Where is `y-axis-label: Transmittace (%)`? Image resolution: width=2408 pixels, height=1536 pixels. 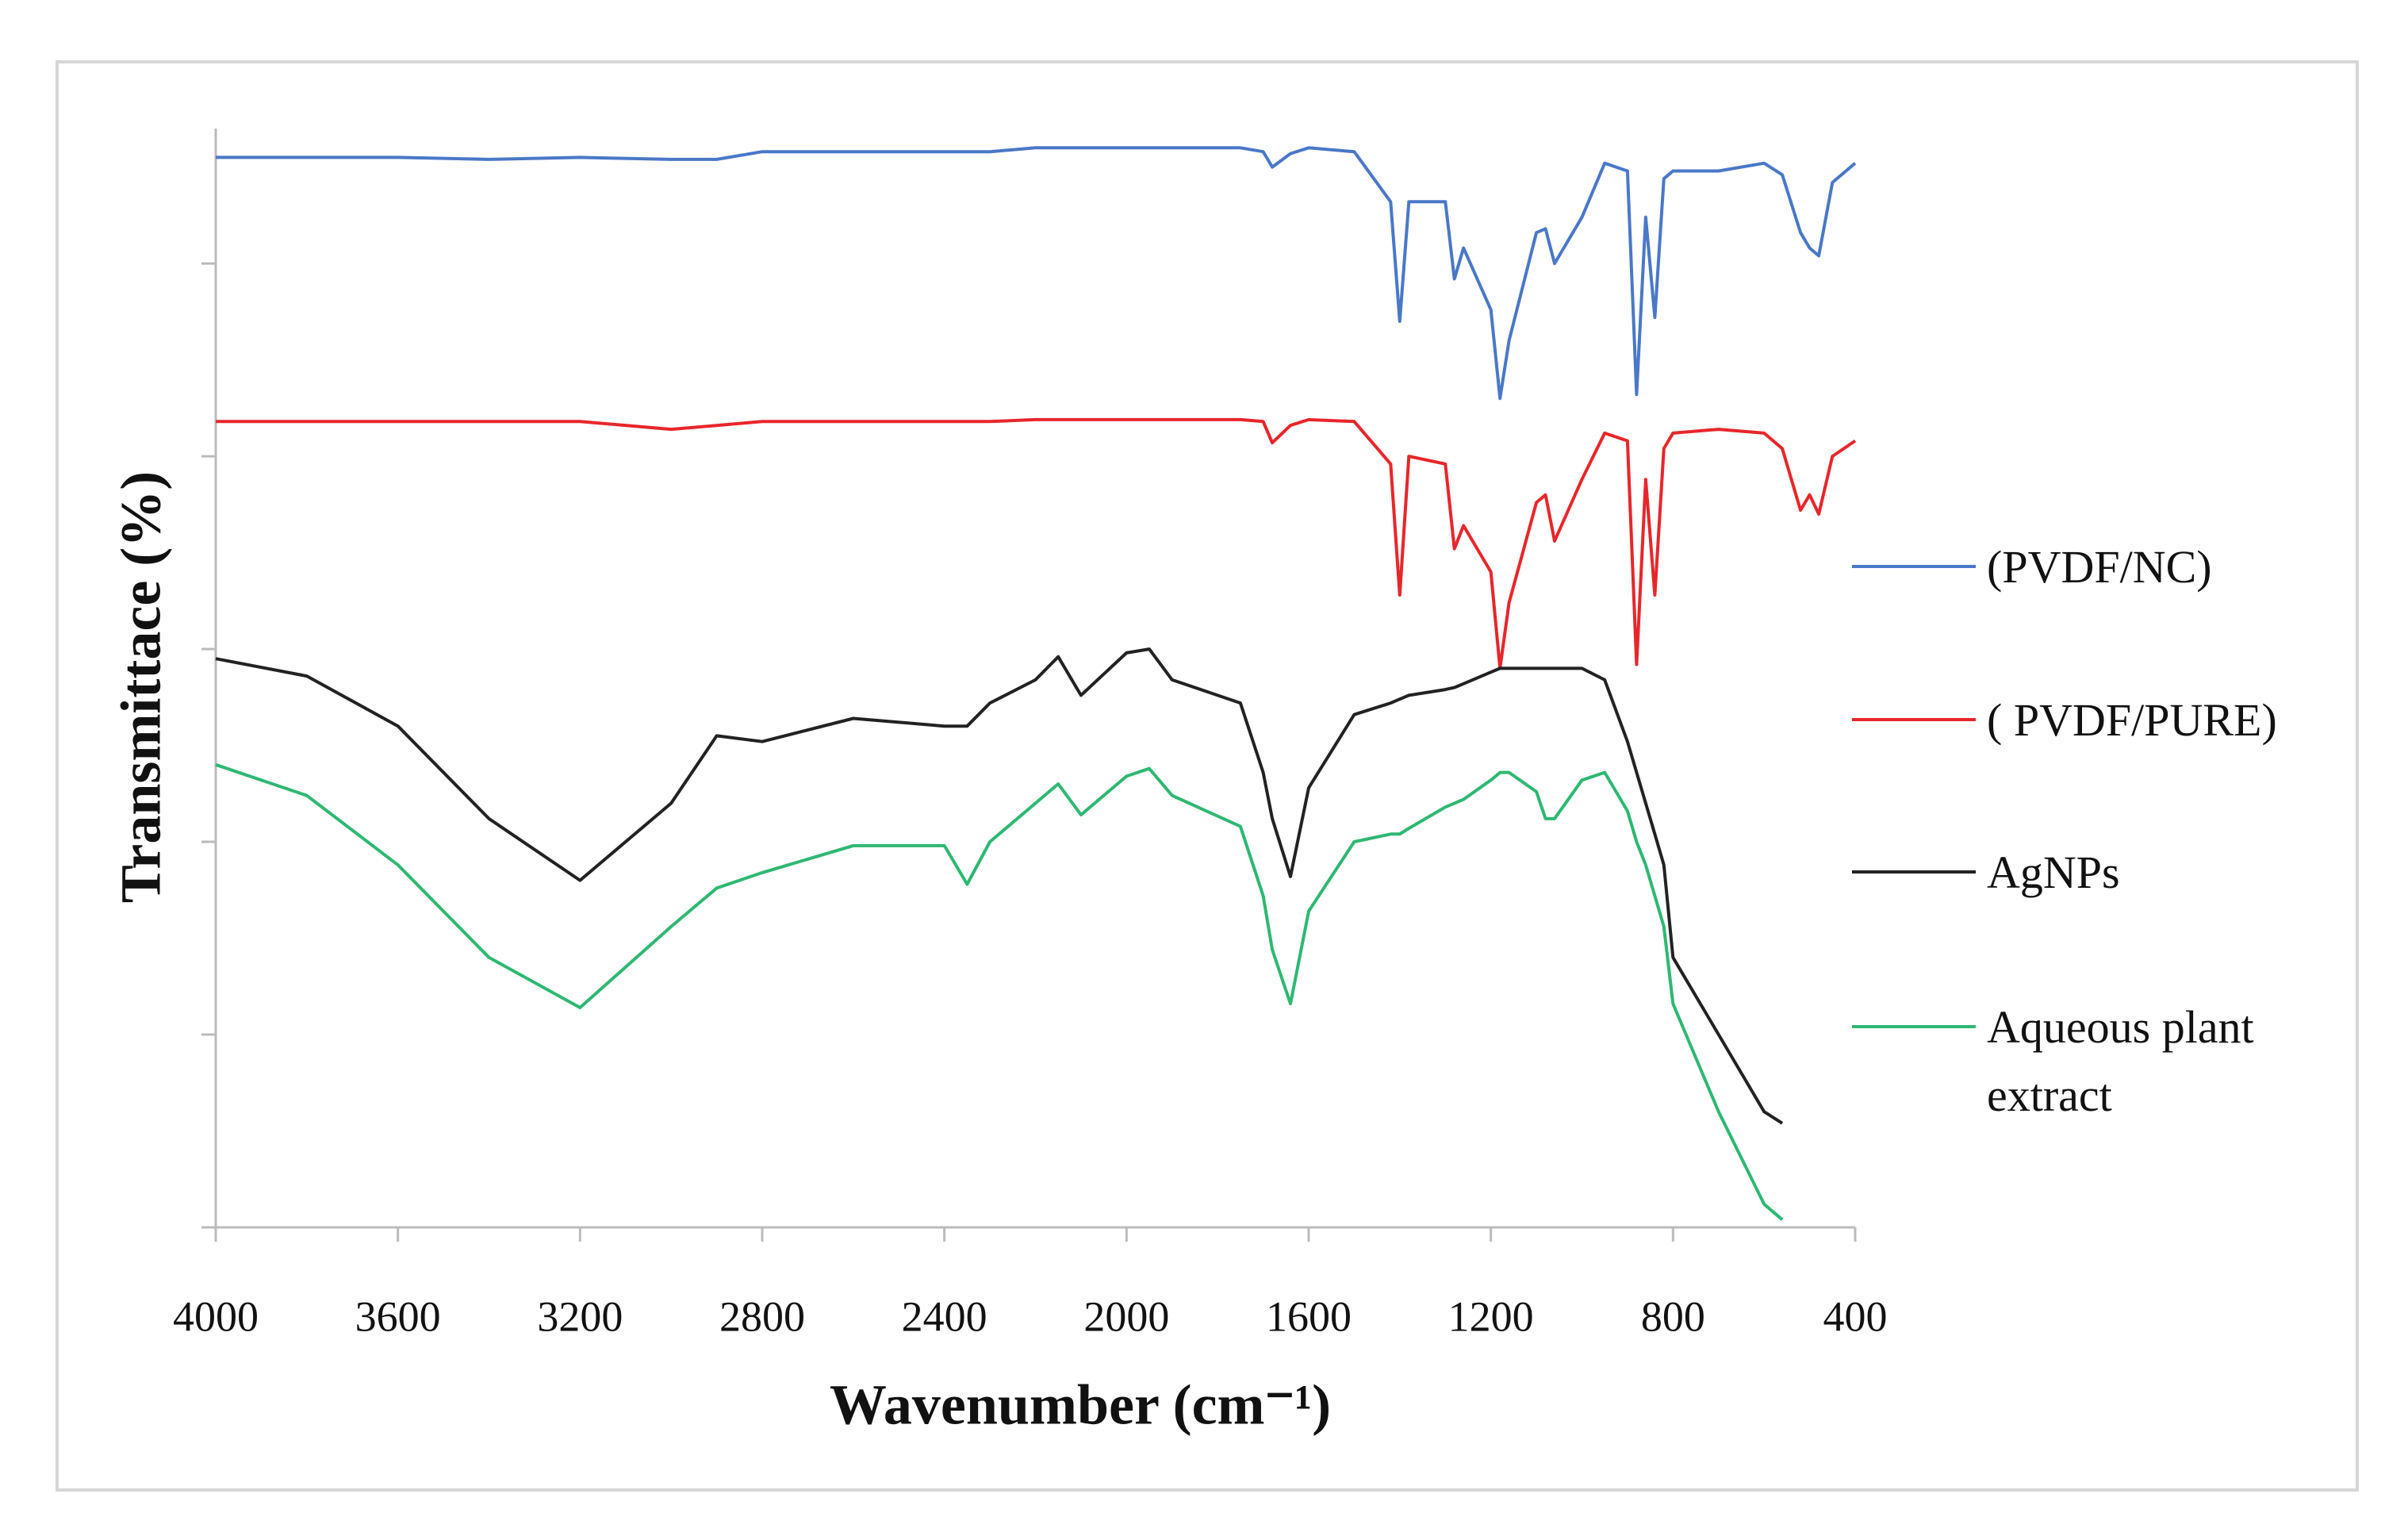
y-axis-label: Transmittace (%) is located at coordinates (141, 687).